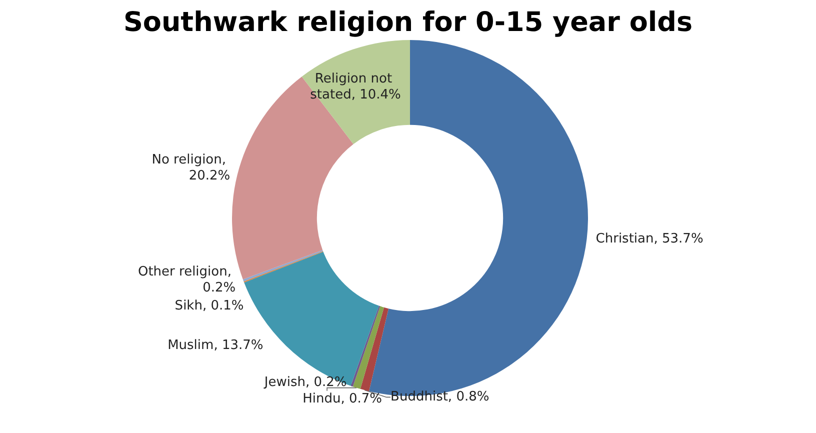 This screenshot has width=816, height=433. I want to click on chart-title: Southwark religion for 0-15 year olds, so click(408, 22).